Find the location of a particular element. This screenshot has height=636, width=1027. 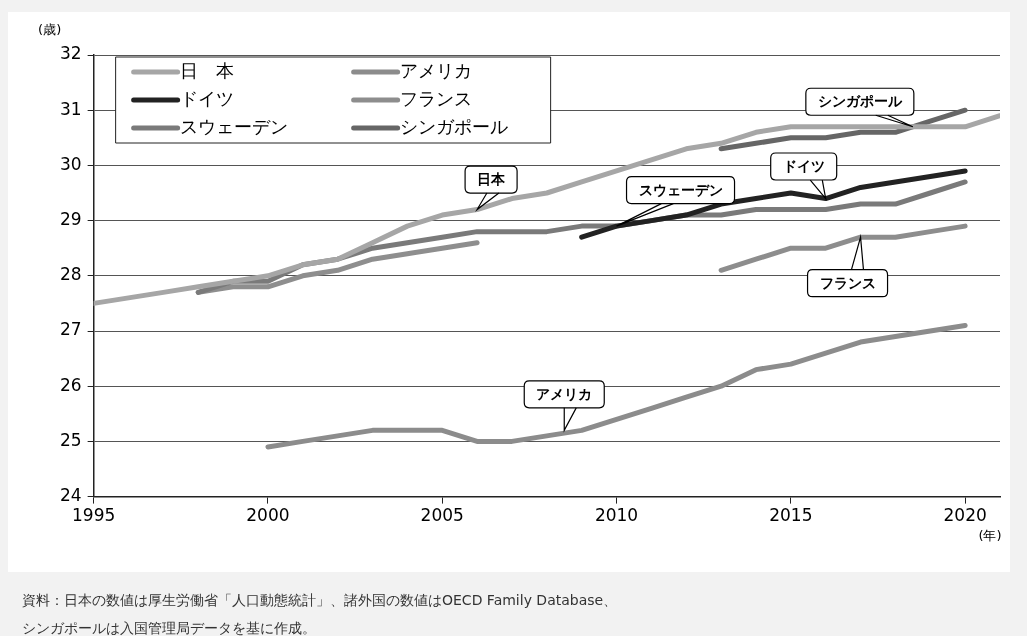

x-tick-label: 2020 is located at coordinates (965, 515).